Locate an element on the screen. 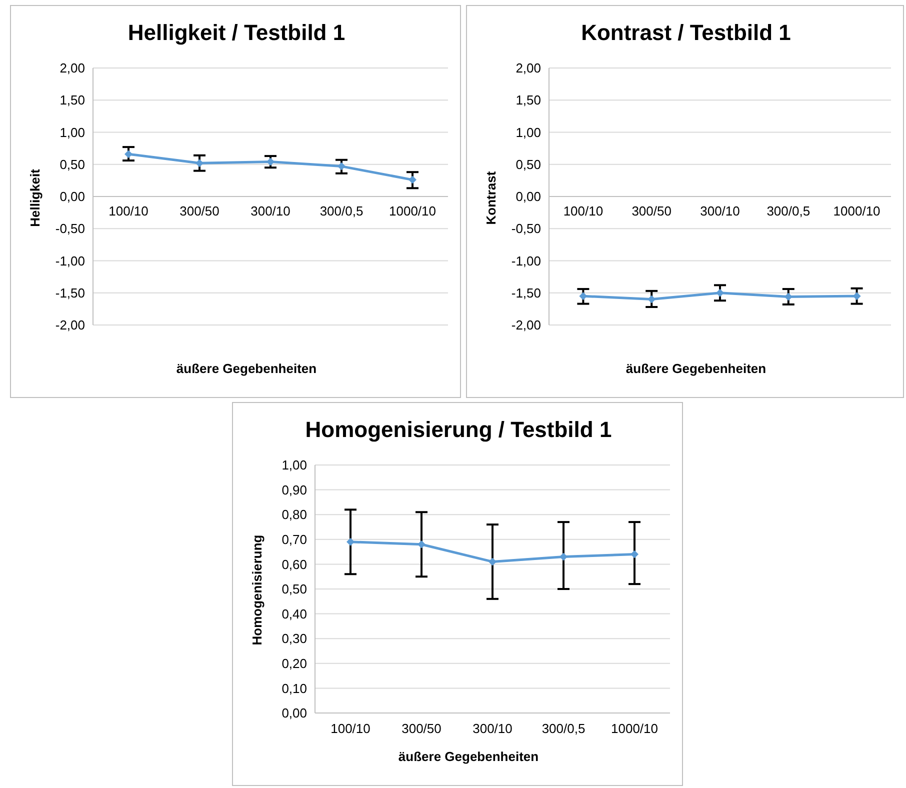 Image resolution: width=906 pixels, height=788 pixels. y-tick-label: 0,20 is located at coordinates (294, 664).